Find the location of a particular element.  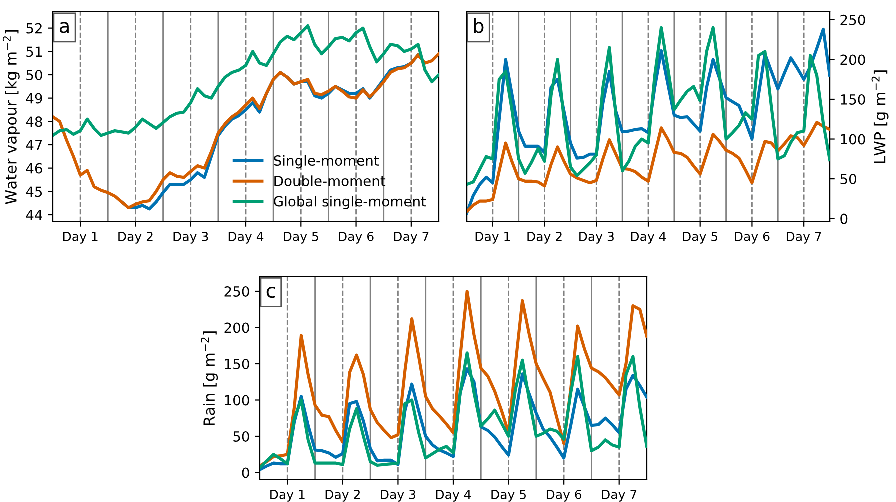

y-tick-label: 48 is located at coordinates (34, 122).